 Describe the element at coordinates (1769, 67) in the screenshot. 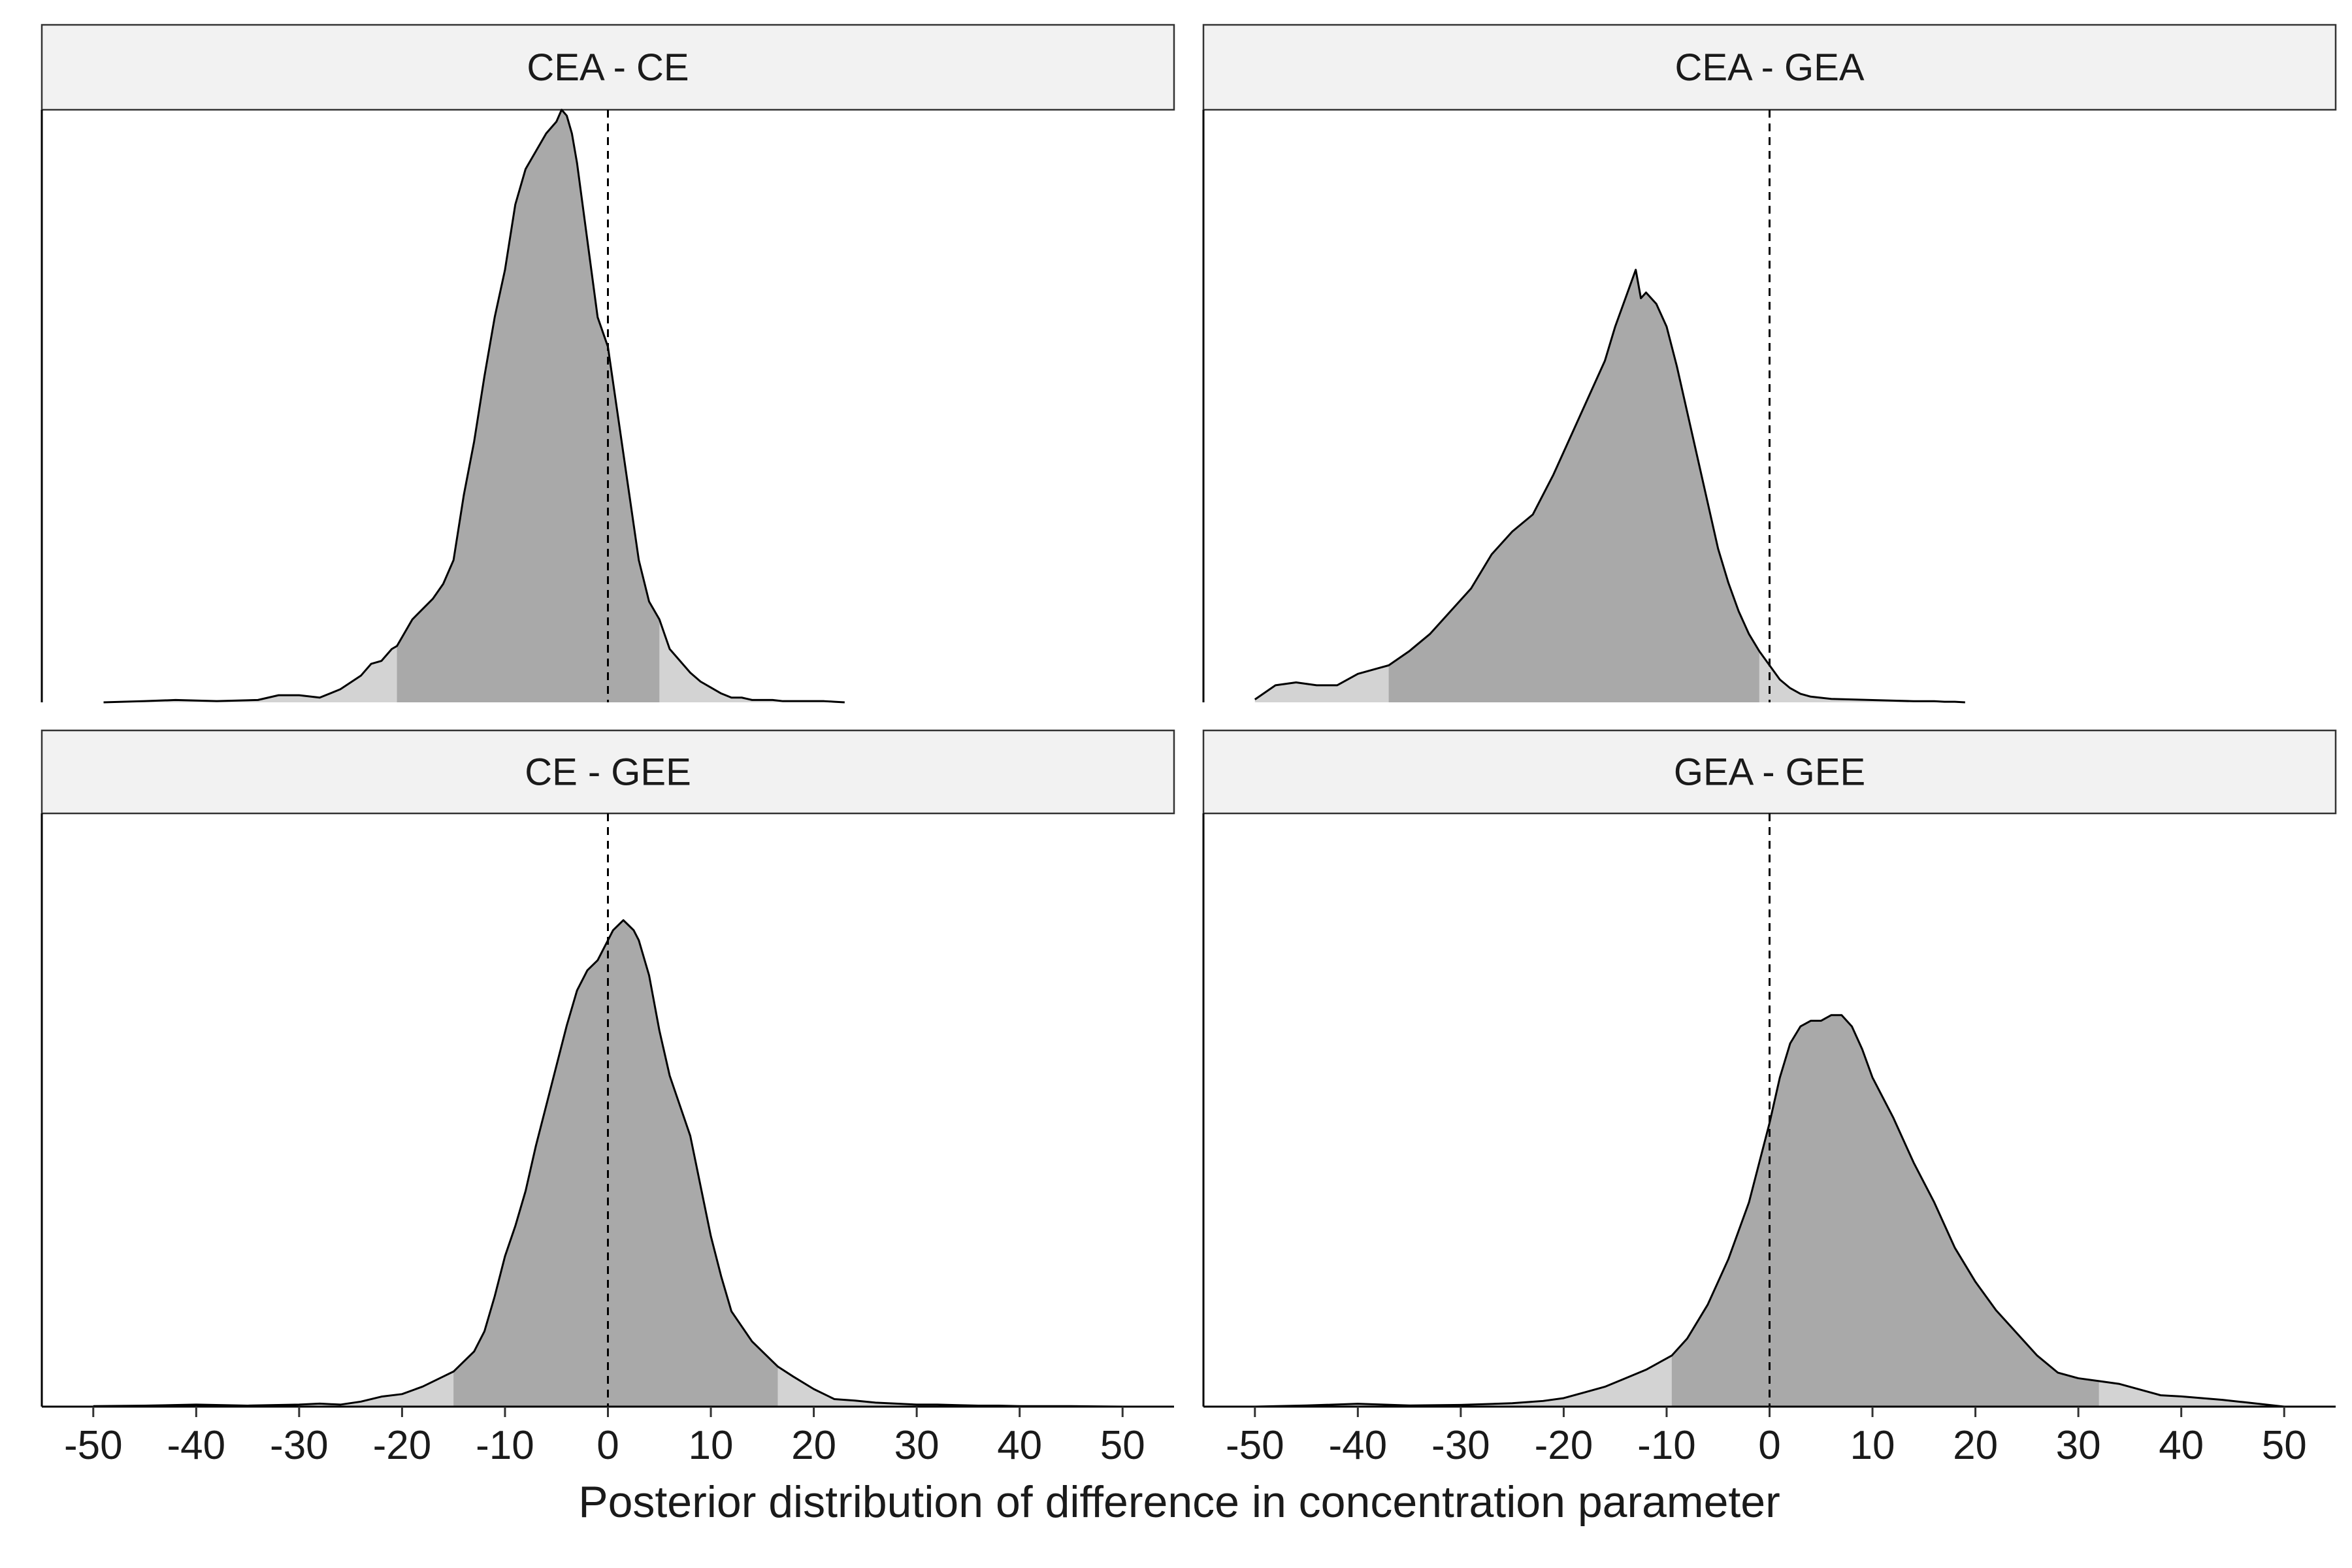

I see `facet-title: CEA - GEA` at that location.